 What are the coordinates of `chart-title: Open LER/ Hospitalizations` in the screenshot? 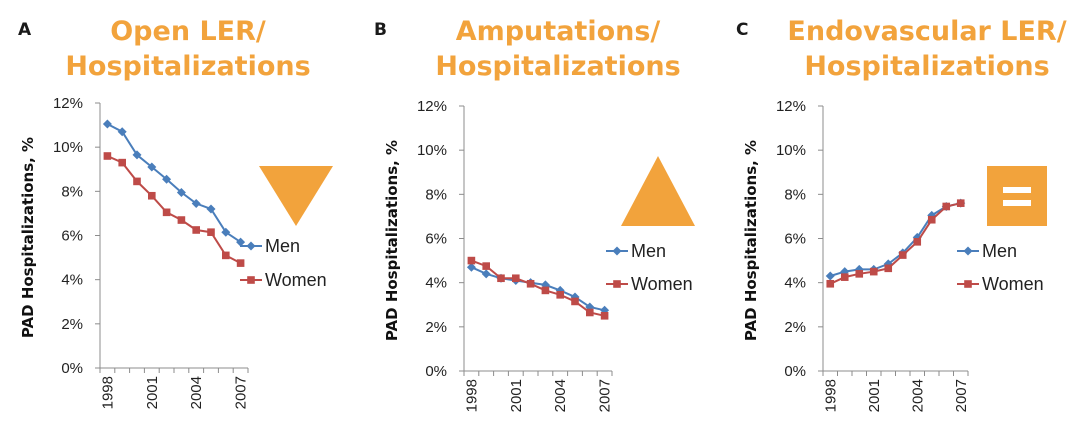 It's located at (188, 49).